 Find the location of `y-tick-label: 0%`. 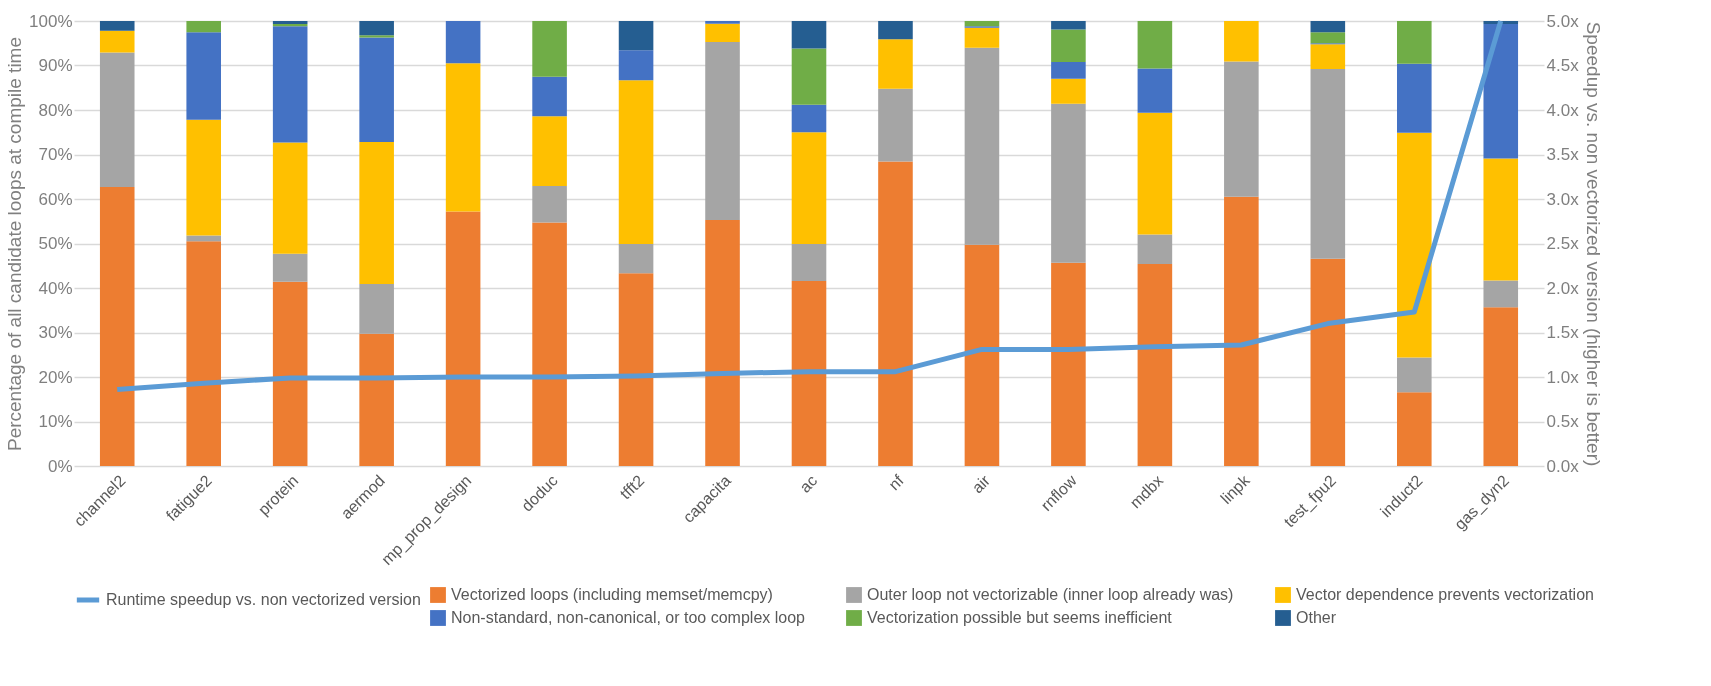

y-tick-label: 0% is located at coordinates (60, 466).